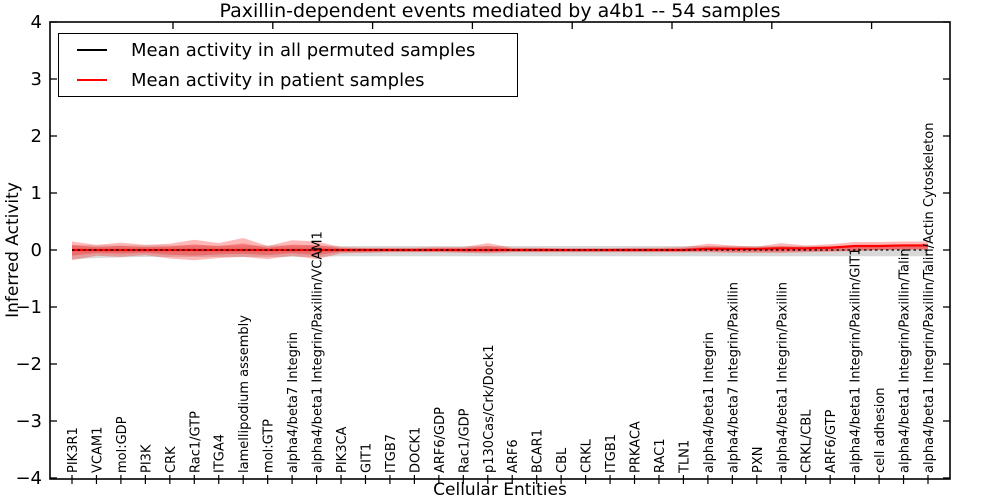 The image size is (1000, 500). Describe the element at coordinates (440, 440) in the screenshot. I see `x-category-label: ARF6/GDP` at that location.